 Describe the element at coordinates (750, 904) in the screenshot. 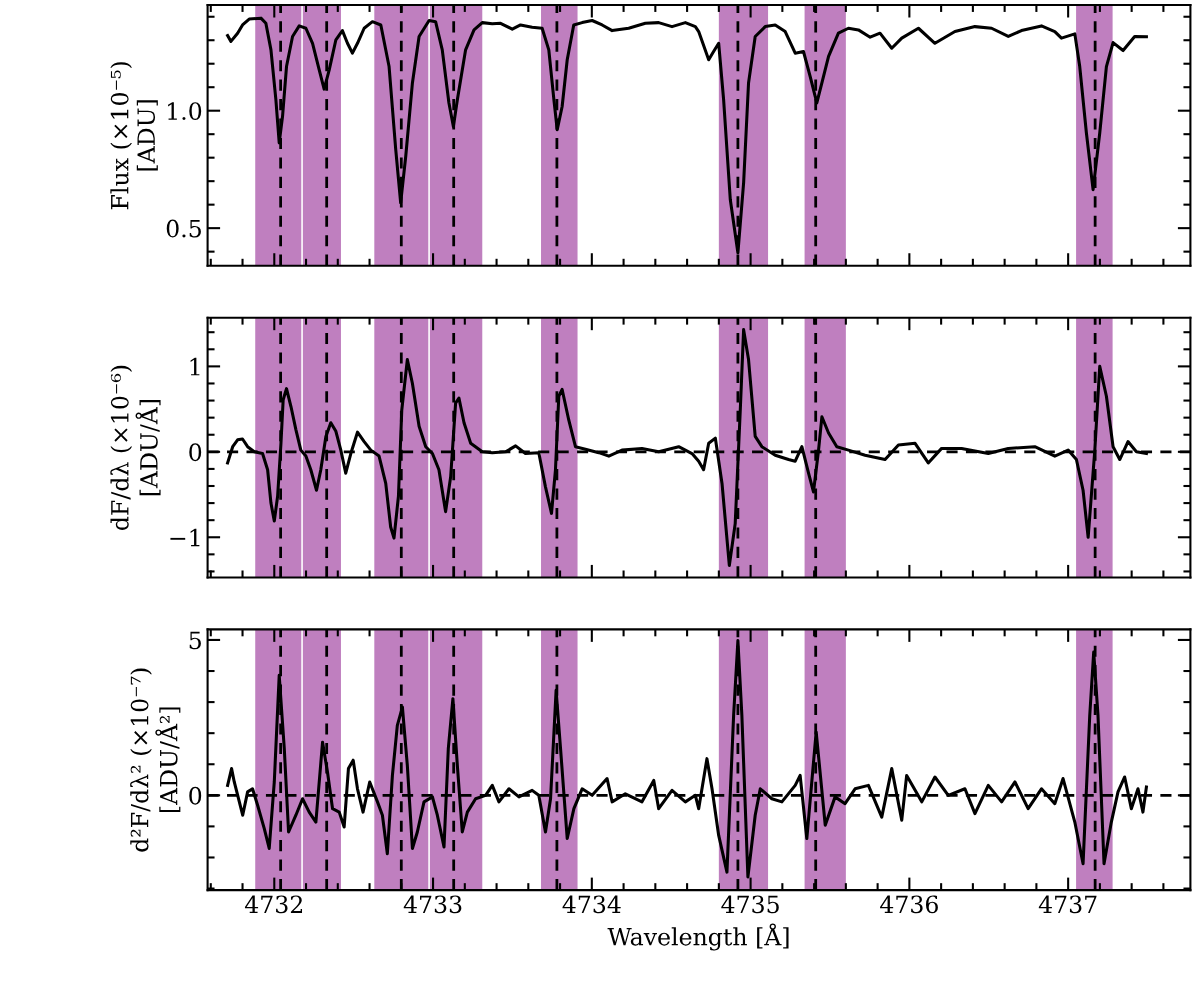

I see `x-tick-label: 4735` at that location.